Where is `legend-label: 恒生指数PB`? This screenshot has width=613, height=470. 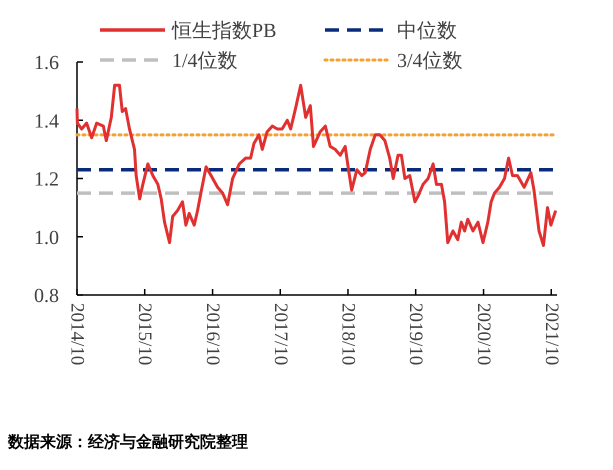
legend-label: 恒生指数PB is located at coordinates (223, 31).